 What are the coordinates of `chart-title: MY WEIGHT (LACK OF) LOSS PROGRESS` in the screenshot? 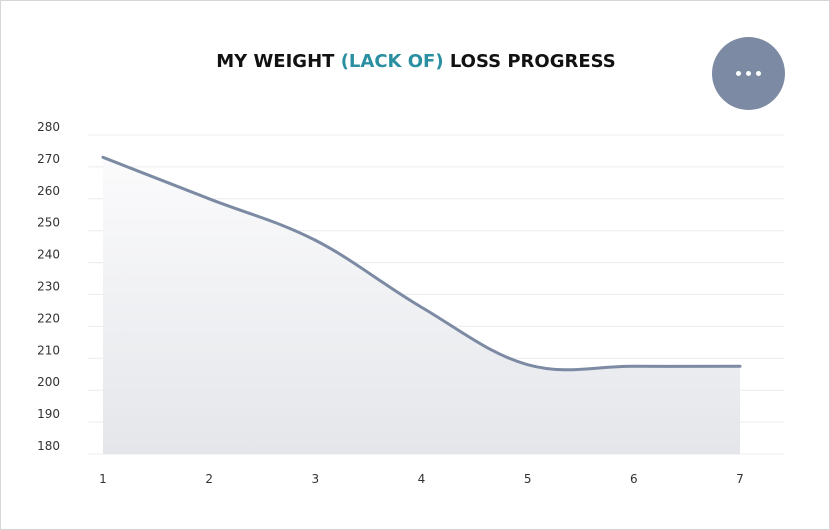 It's located at (415, 61).